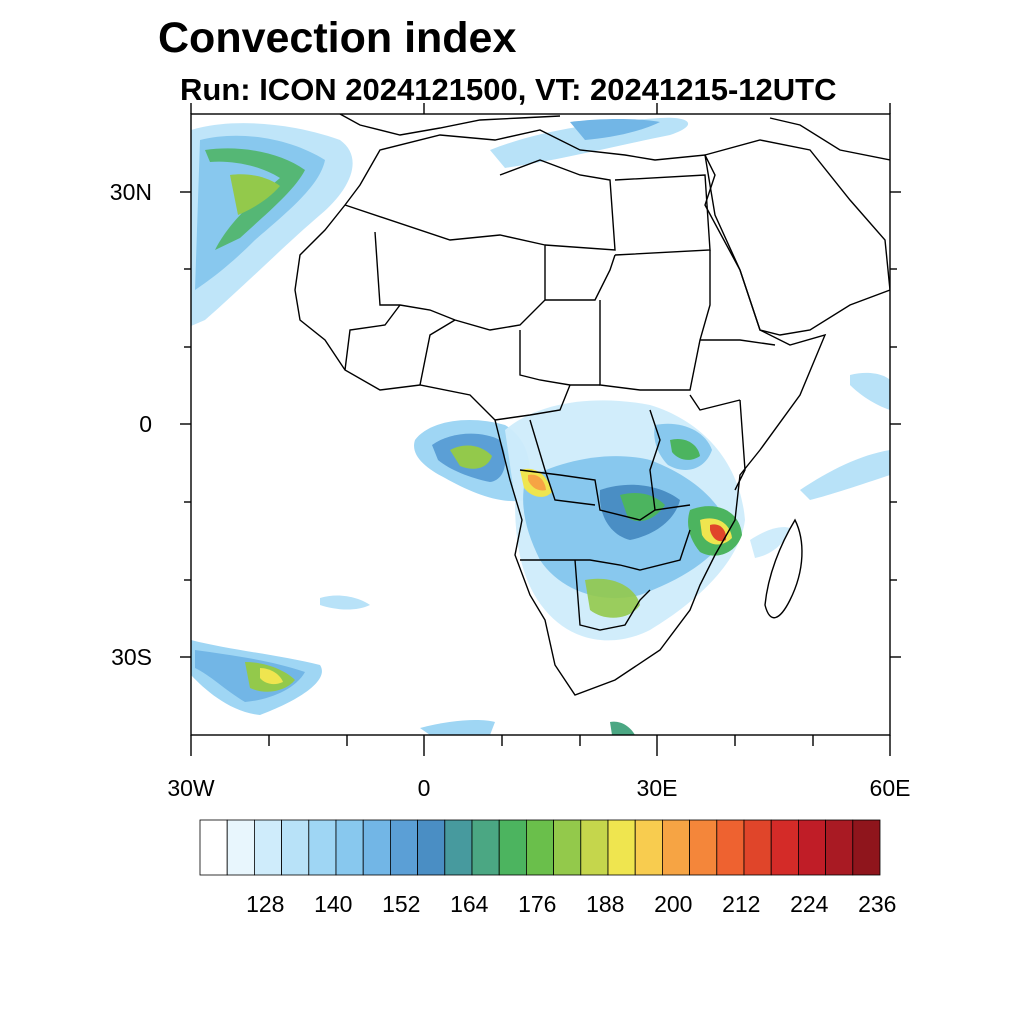 Image resolution: width=1024 pixels, height=1024 pixels. I want to click on lon-label-30e: 30E, so click(657, 788).